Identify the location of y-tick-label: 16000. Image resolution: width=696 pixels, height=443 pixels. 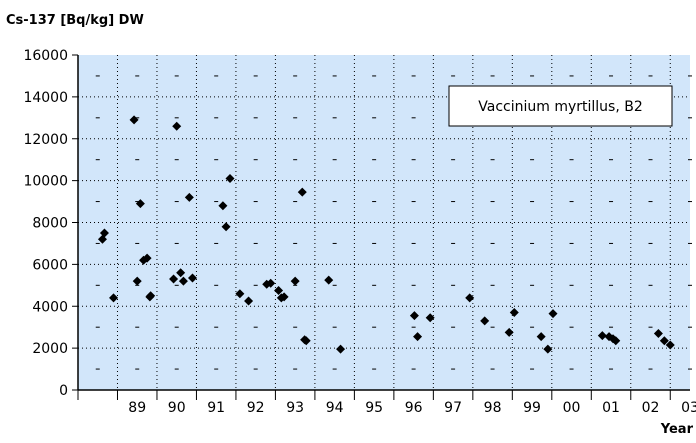
(45, 56).